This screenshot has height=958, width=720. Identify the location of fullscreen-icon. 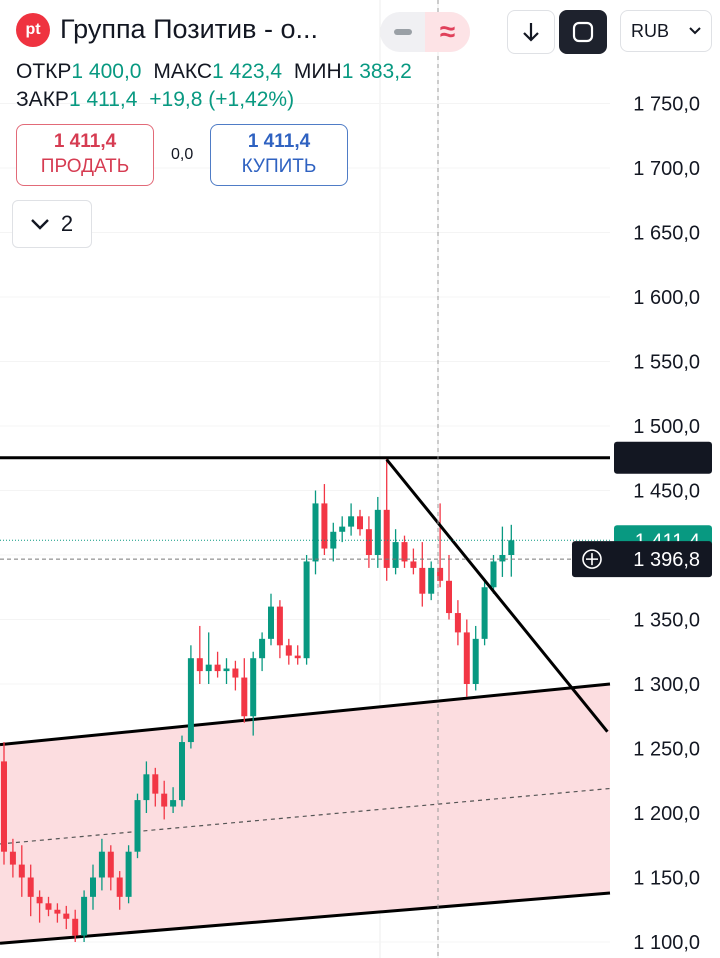
(583, 32).